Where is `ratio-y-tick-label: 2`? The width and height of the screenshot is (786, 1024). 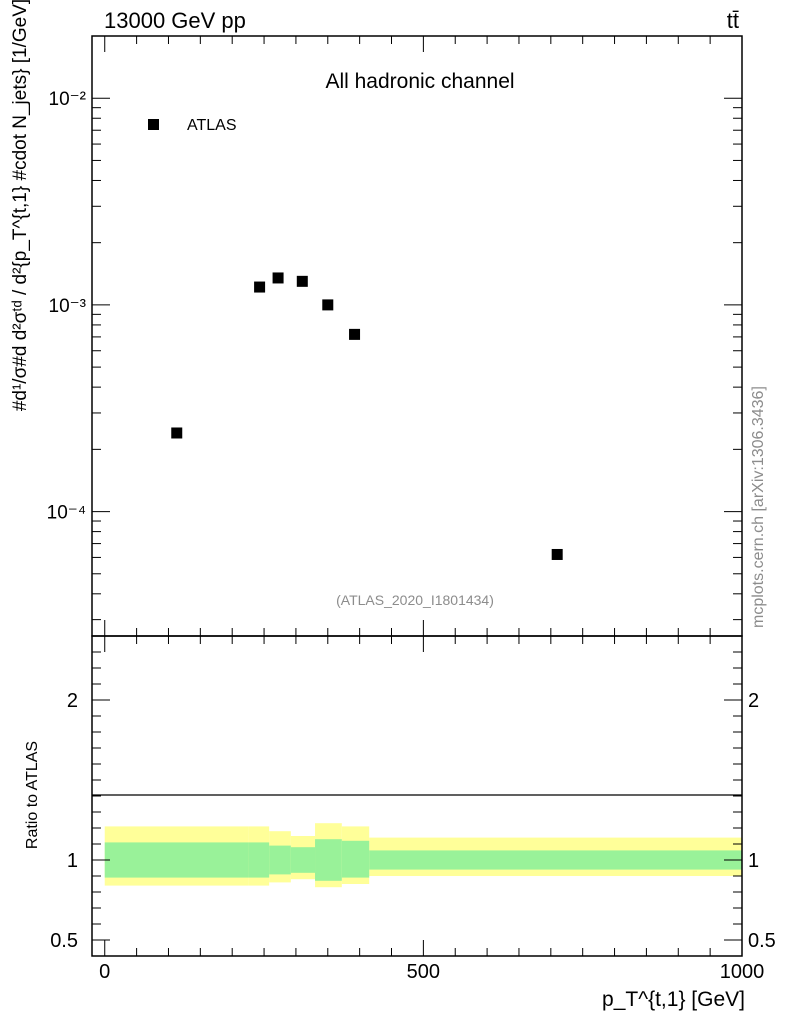
ratio-y-tick-label: 2 is located at coordinates (72, 701).